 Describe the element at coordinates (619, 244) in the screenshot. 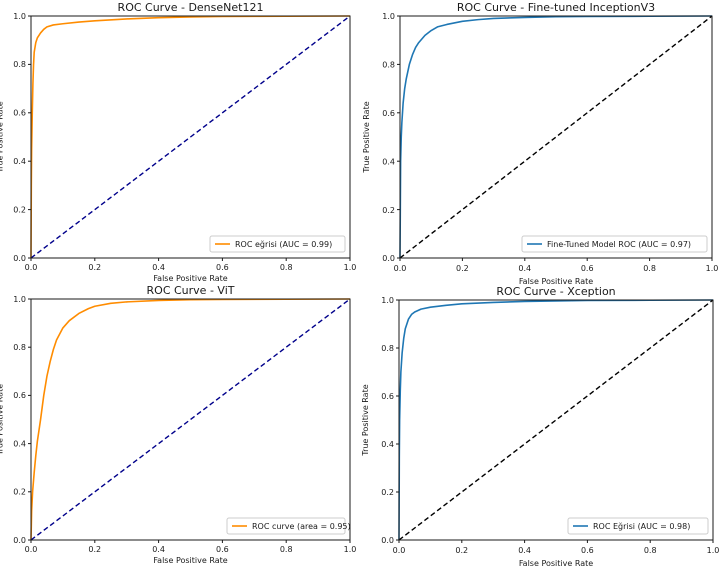

I see `legend-entry: Fine-Tuned Model ROC (AUC = 0.97)` at that location.